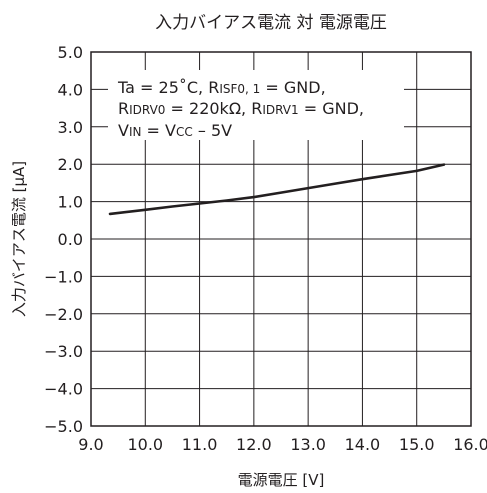 The height and width of the screenshot is (493, 487). Describe the element at coordinates (19, 239) in the screenshot. I see `y-axis-label: 入力バイアス電流 [μA]` at that location.